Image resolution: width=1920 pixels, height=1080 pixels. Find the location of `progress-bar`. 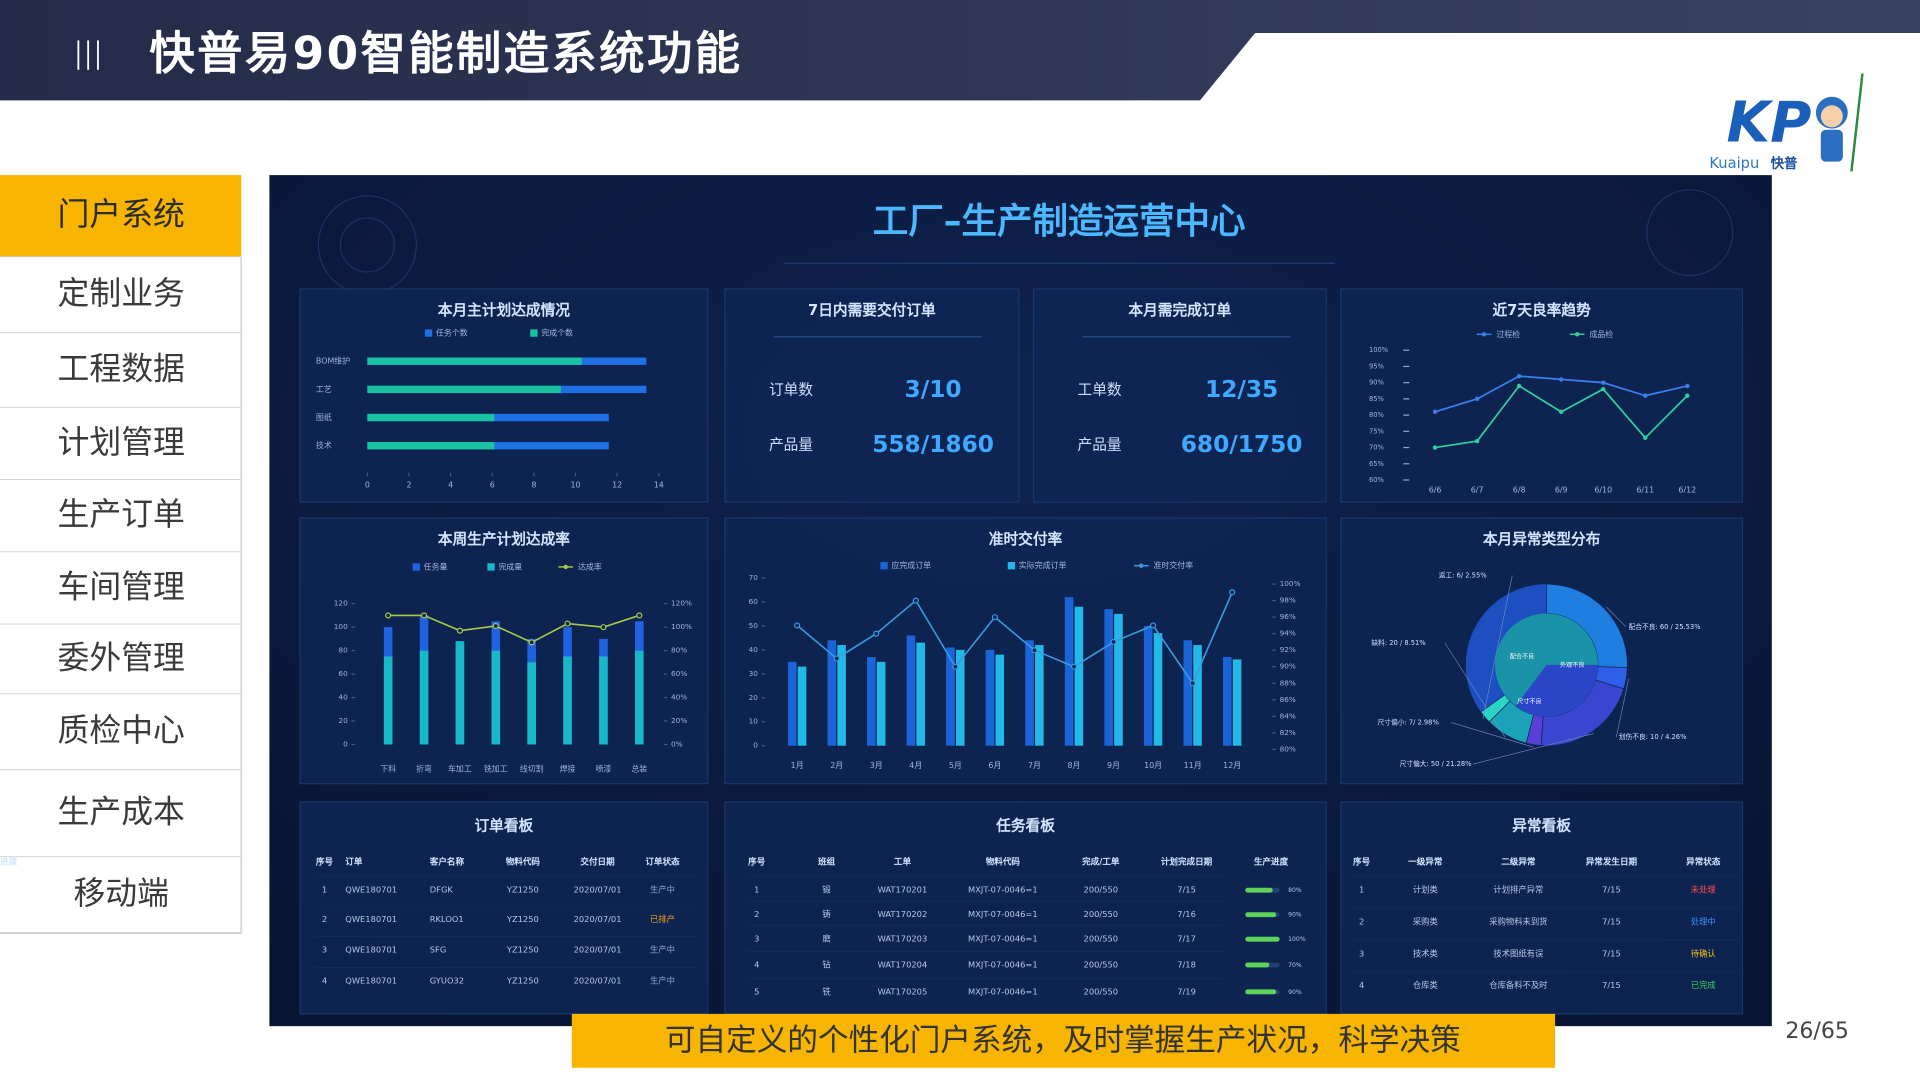

progress-bar is located at coordinates (1259, 890).